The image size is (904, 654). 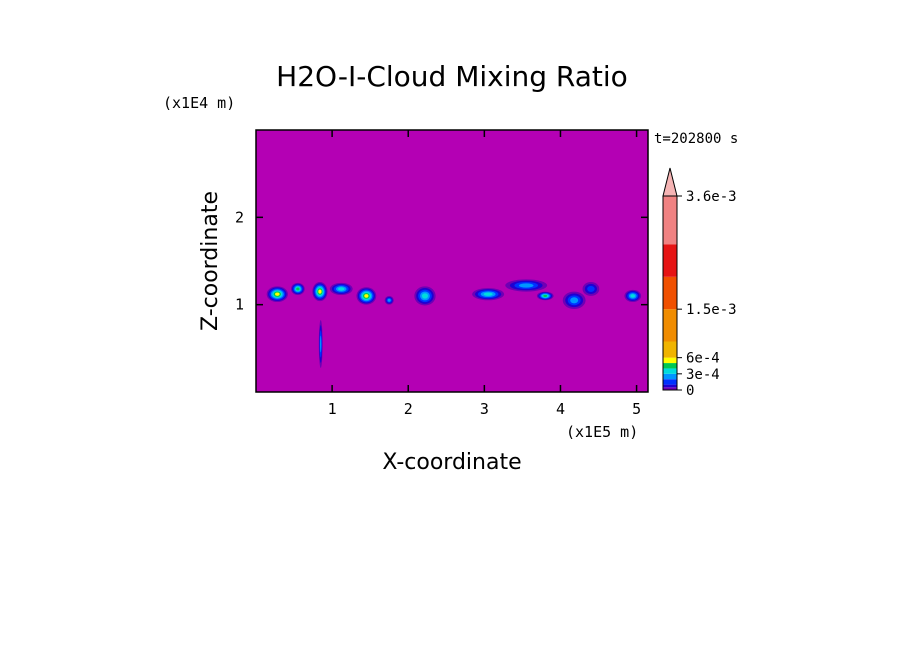 I want to click on colorbar-label: 3e-4, so click(x=703, y=375).